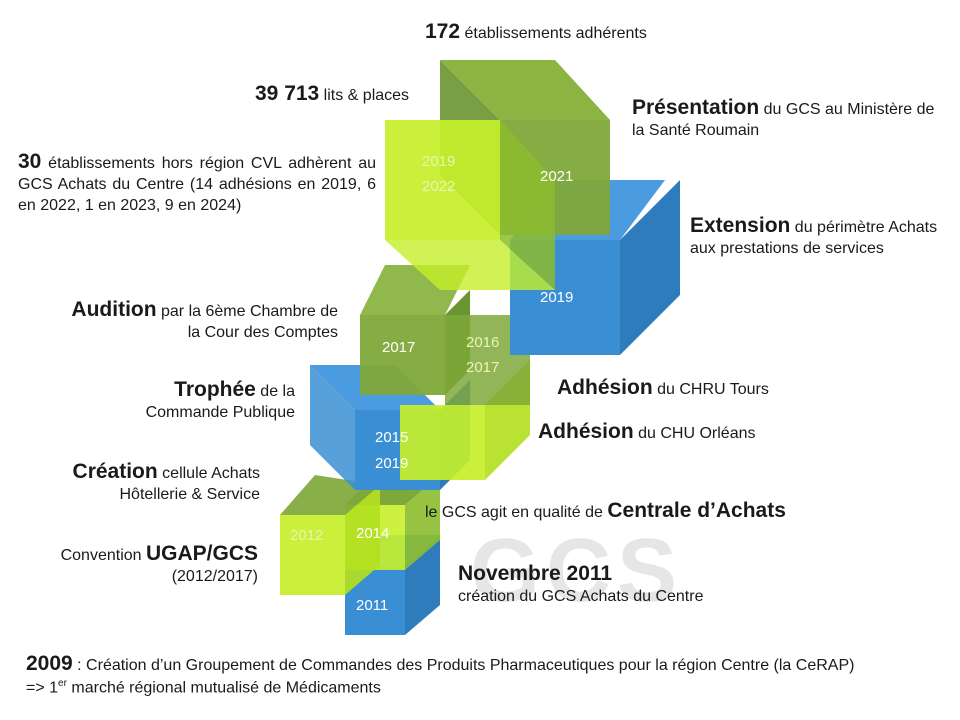  Describe the element at coordinates (372, 533) in the screenshot. I see `label-2014: 2014` at that location.